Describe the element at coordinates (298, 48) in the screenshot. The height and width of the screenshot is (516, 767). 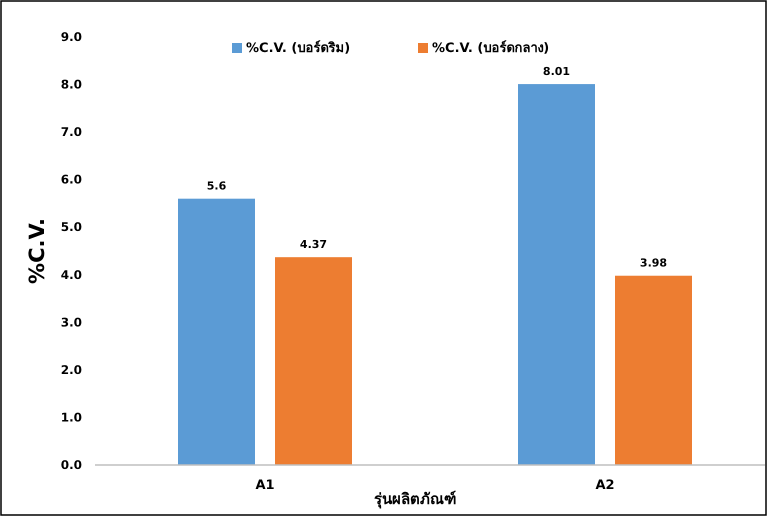
I see `legend-label: %C.V. (บอร์ดริม)` at that location.